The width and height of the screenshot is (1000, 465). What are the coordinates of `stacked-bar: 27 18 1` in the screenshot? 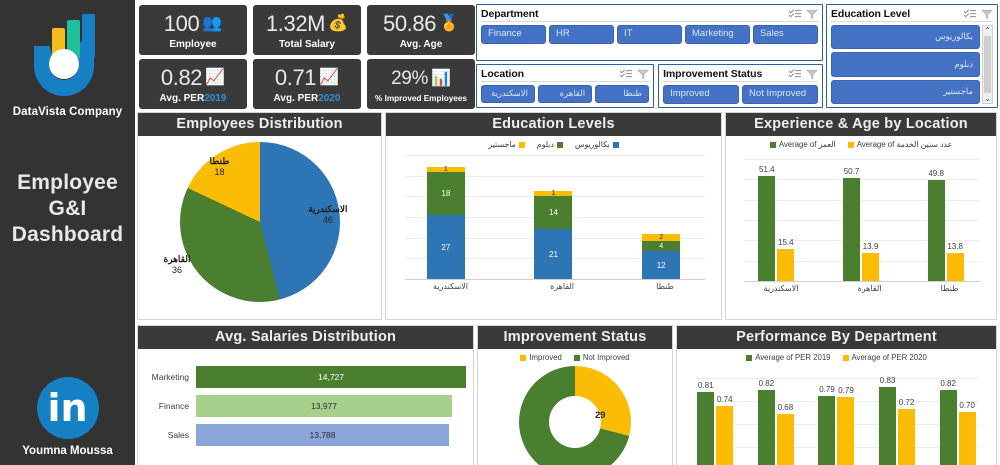 It's located at (445, 222).